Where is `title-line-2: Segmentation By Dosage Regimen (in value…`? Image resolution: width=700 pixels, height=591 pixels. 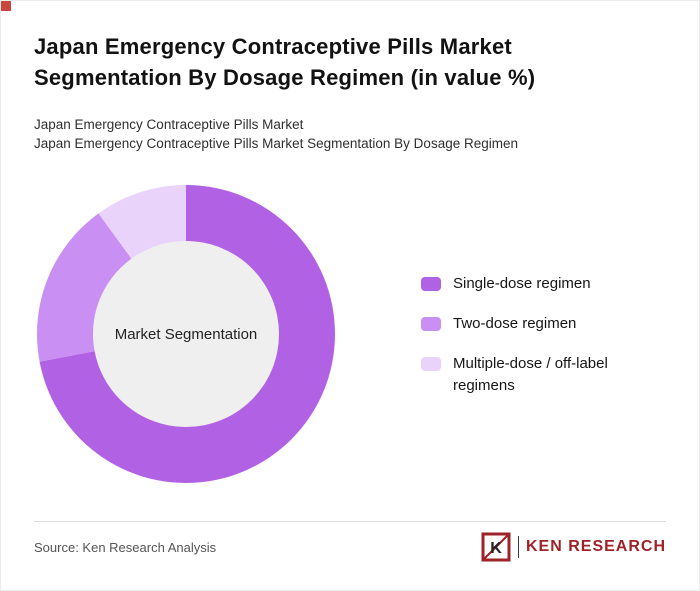 title-line-2: Segmentation By Dosage Regimen (in value… is located at coordinates (285, 77).